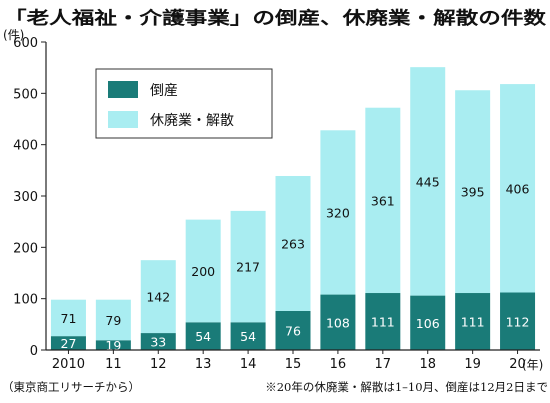 Image resolution: width=550 pixels, height=403 pixels. Describe the element at coordinates (427, 364) in the screenshot. I see `x-tick-label: 18` at that location.